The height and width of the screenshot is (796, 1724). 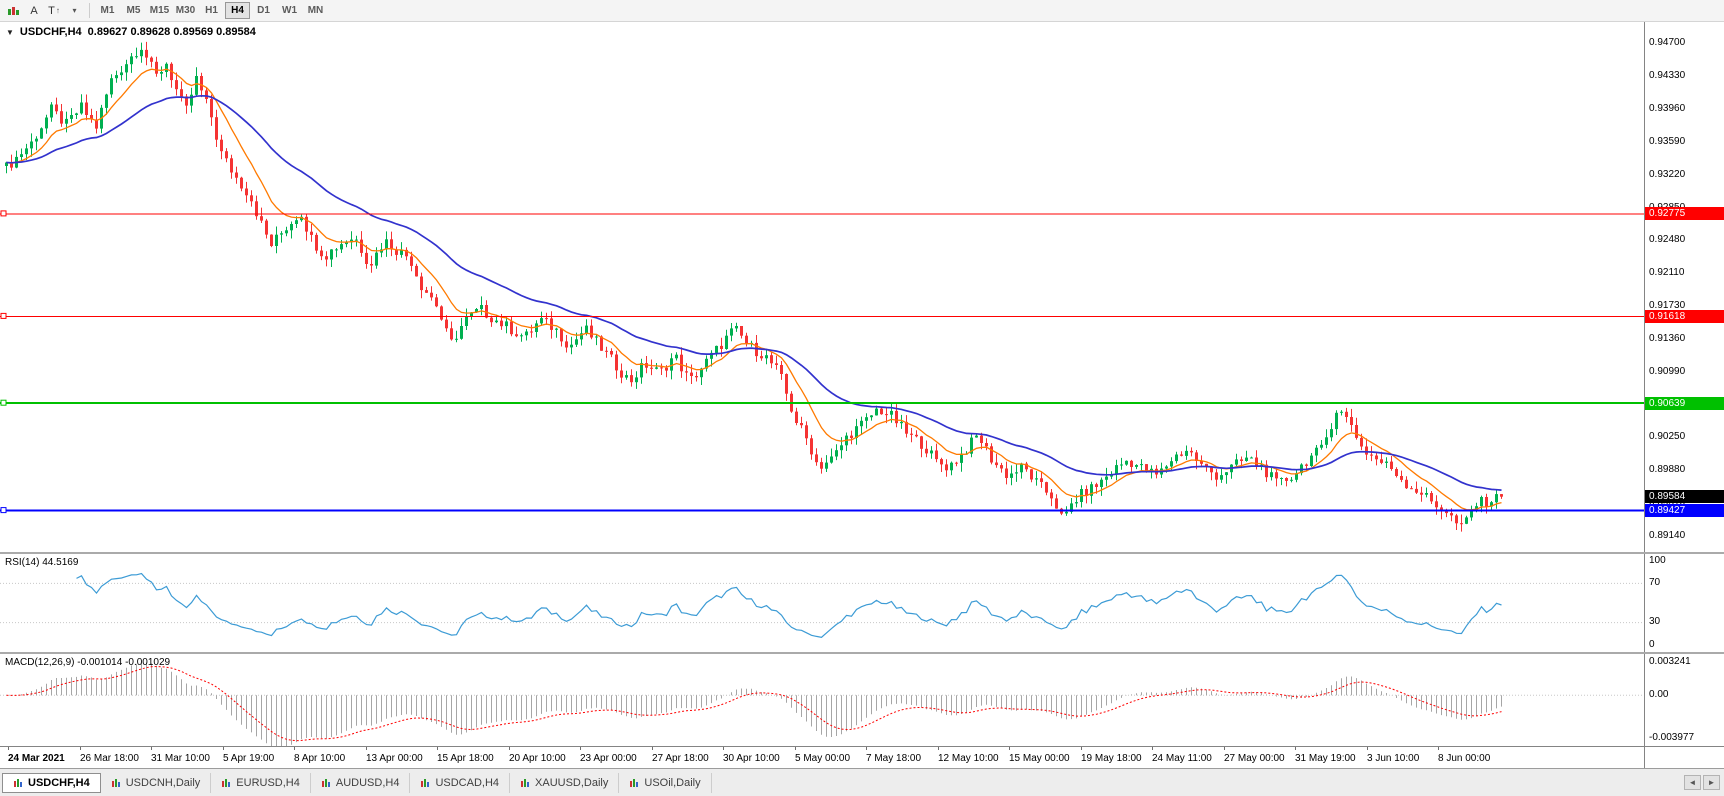 What do you see at coordinates (1393, 758) in the screenshot?
I see `time-axis-label: 3 Jun 10:00` at bounding box center [1393, 758].